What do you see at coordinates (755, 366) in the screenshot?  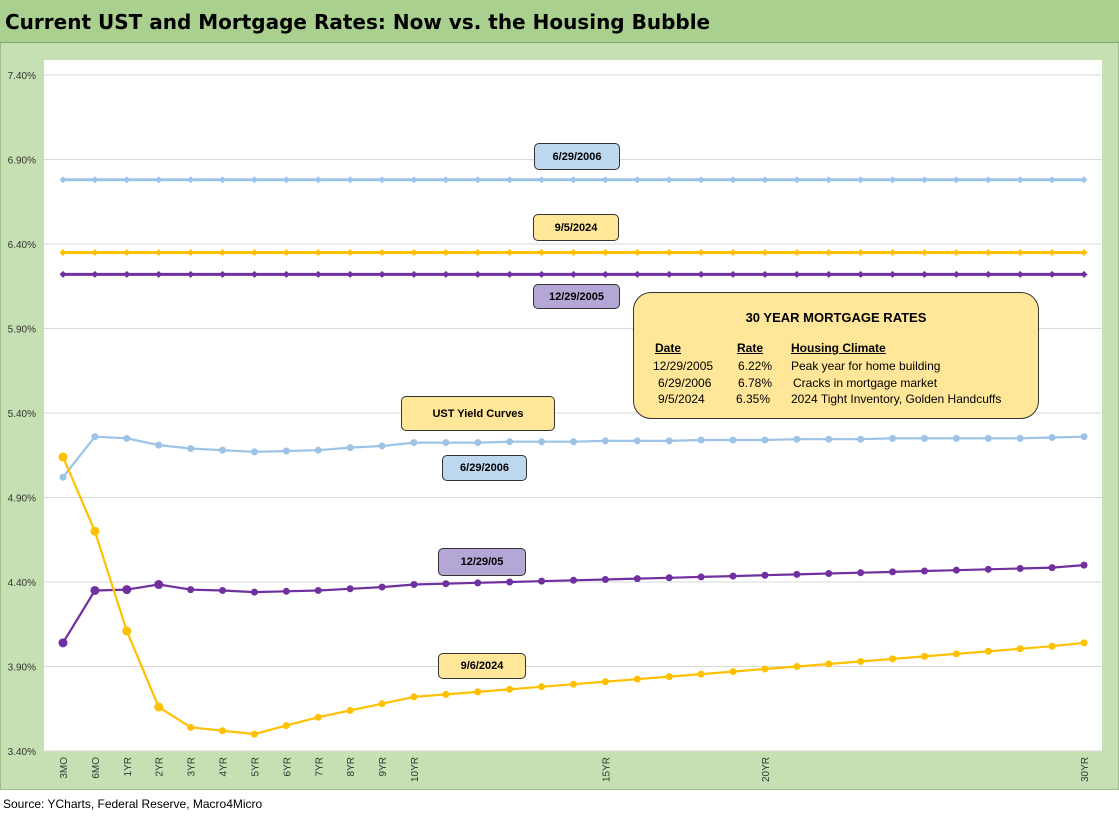 I see `mortgage-table-row-rate: 6.22%` at bounding box center [755, 366].